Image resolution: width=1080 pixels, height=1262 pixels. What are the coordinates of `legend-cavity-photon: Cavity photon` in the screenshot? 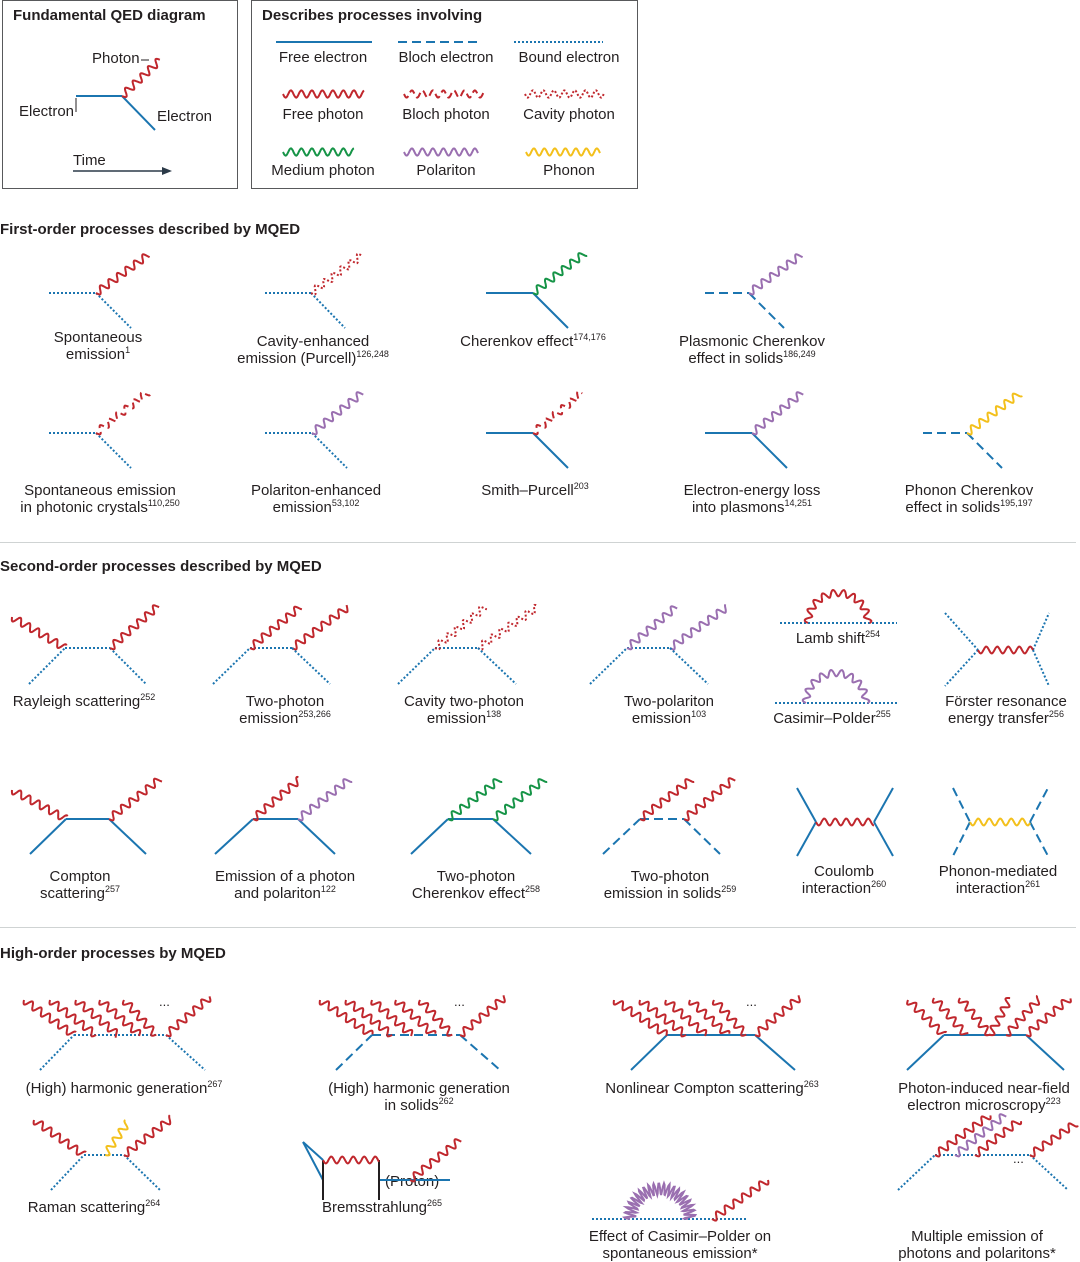 It's located at (569, 114).